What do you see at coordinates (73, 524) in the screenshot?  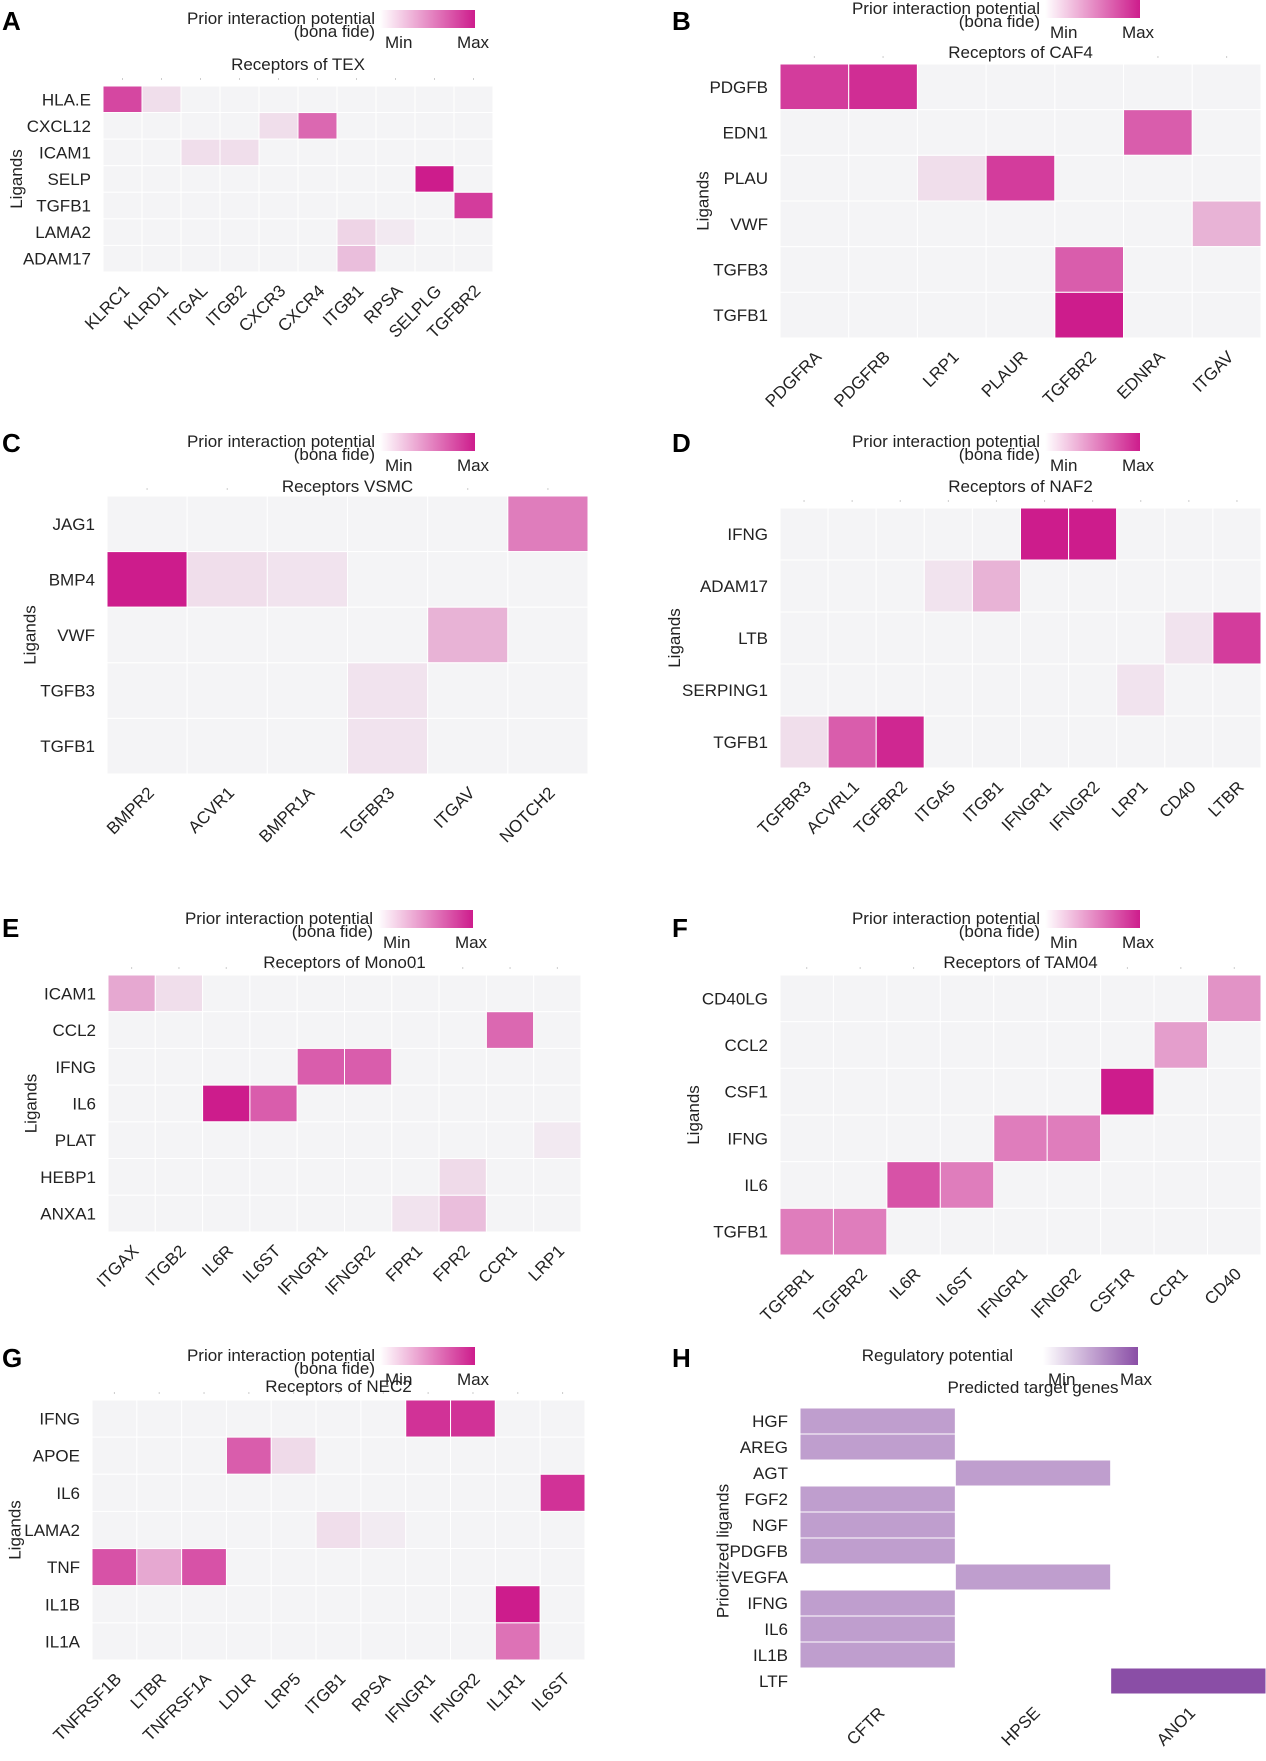 I see `row-label: JAG1` at bounding box center [73, 524].